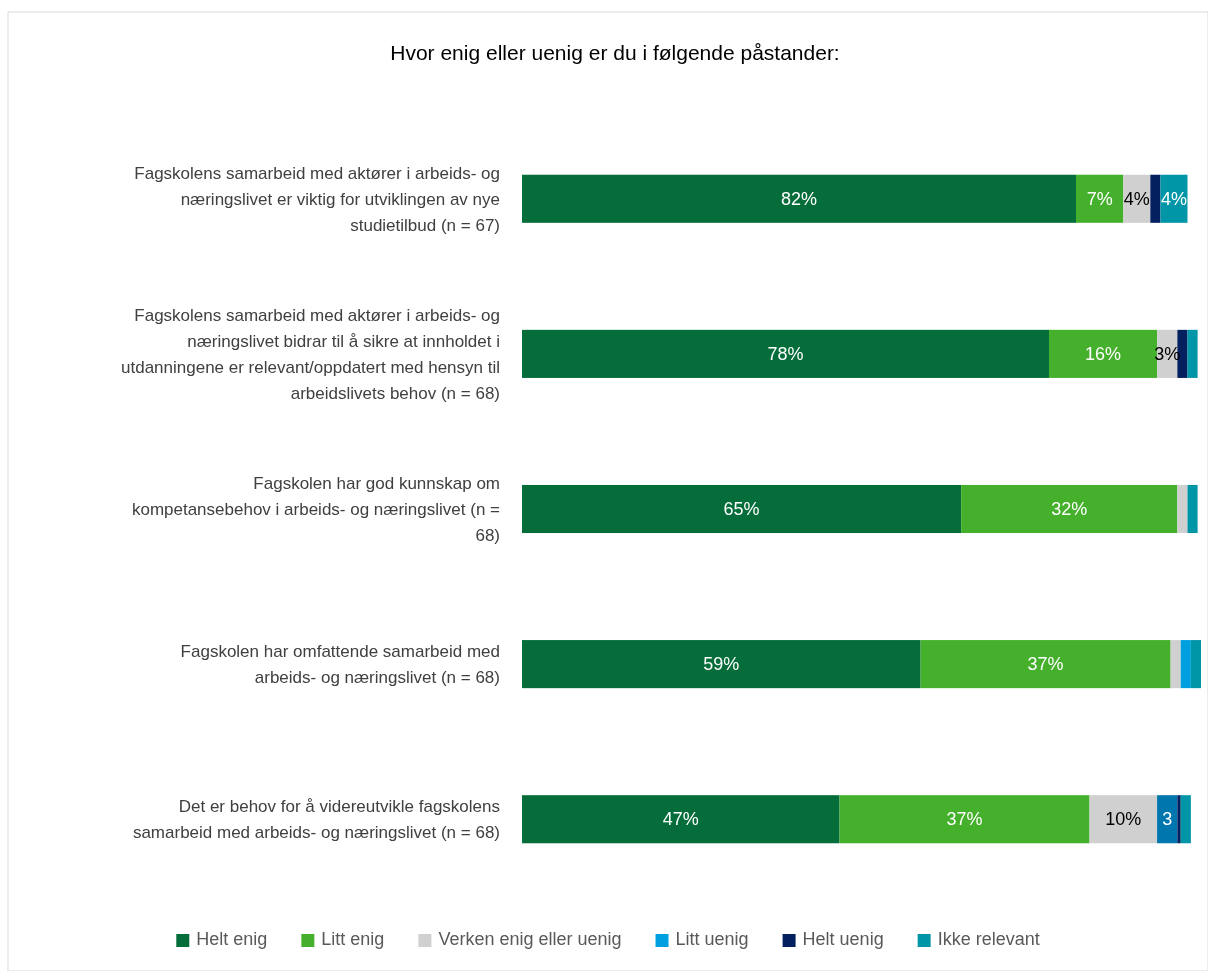  I want to click on data-label: 59%, so click(721, 664).